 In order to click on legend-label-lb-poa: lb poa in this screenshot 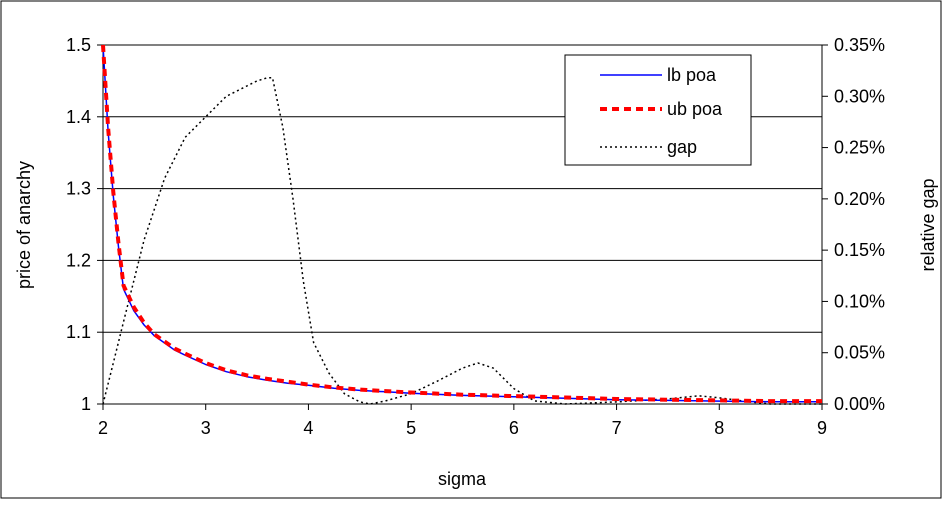, I will do `click(692, 75)`.